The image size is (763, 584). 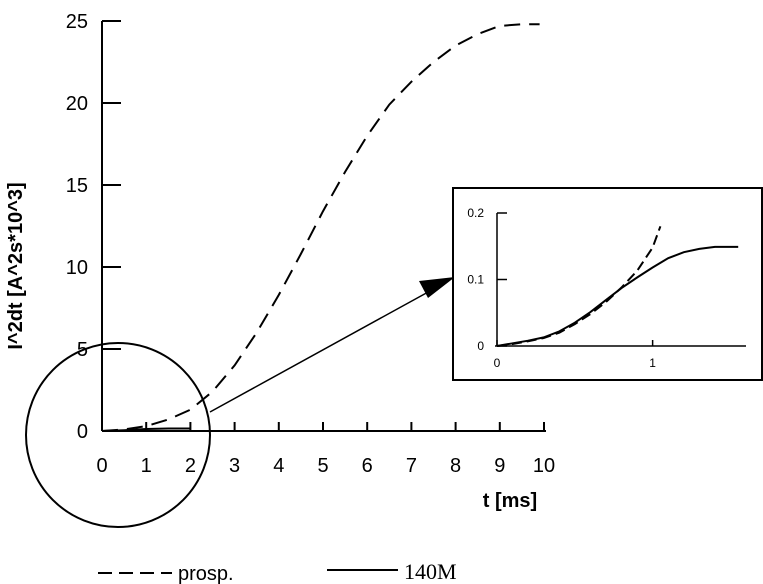 What do you see at coordinates (367, 466) in the screenshot?
I see `x-tick-label: 6` at bounding box center [367, 466].